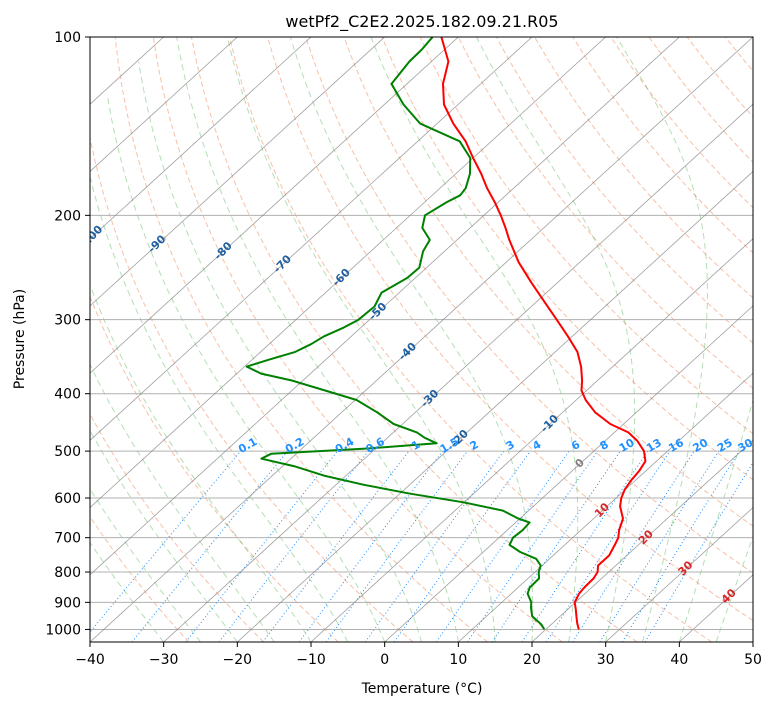 The image size is (775, 708). Describe the element at coordinates (765, 445) in the screenshot. I see `line-label: 36` at that location.